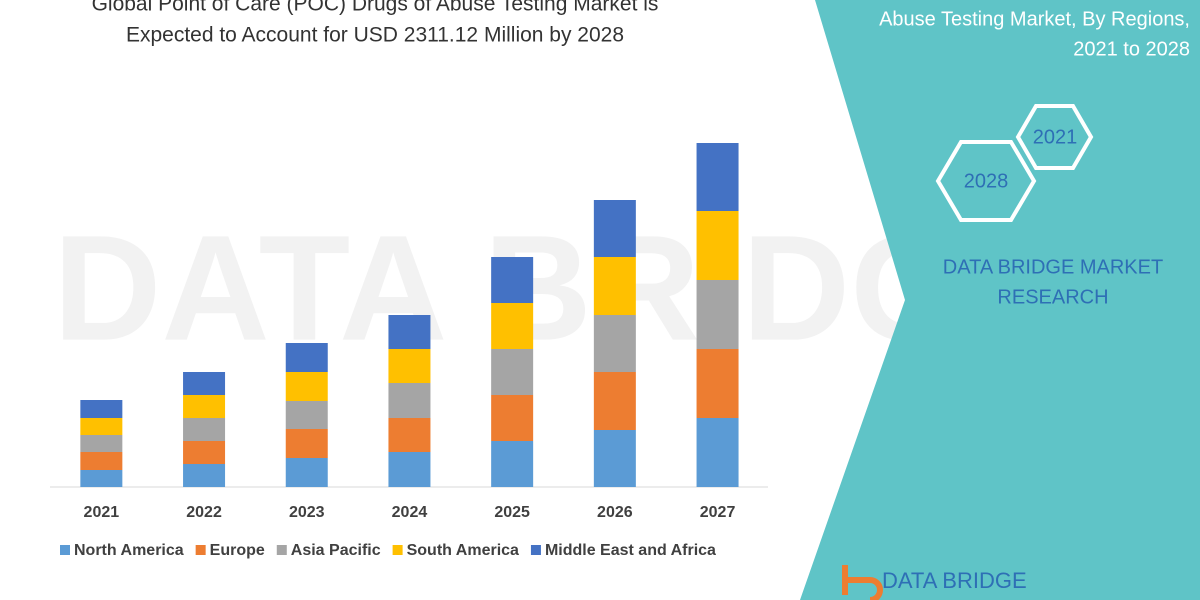  I want to click on x-tick-label: 2024, so click(410, 512).